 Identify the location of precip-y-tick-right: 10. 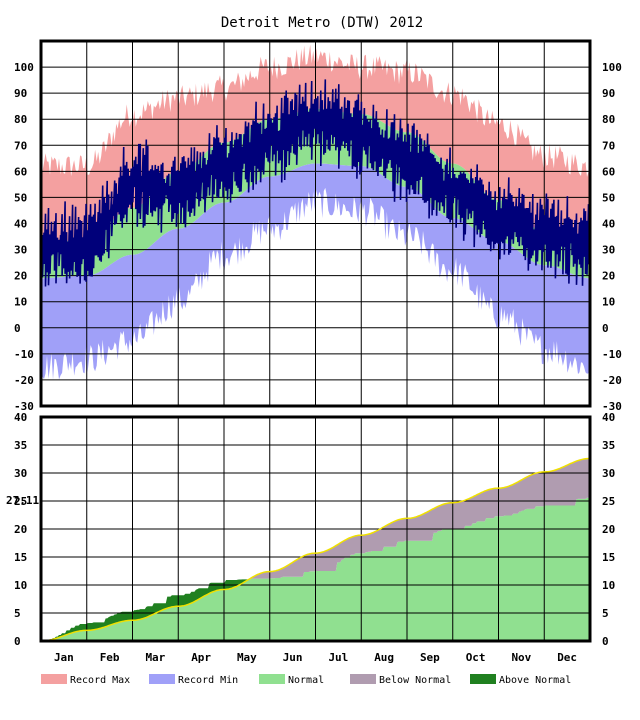
(608, 585).